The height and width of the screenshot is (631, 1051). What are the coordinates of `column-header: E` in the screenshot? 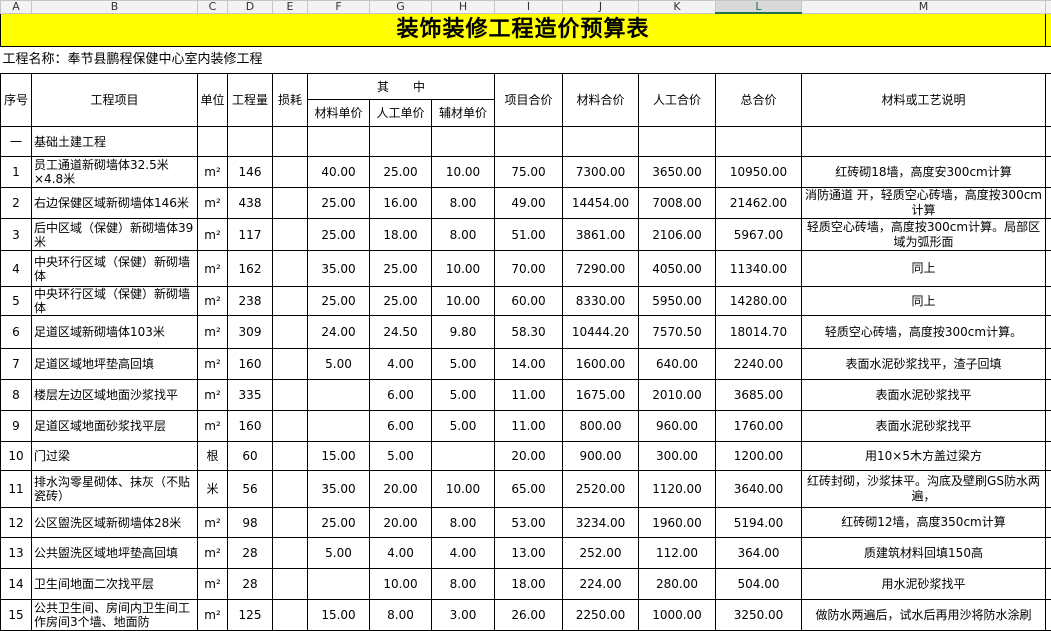 It's located at (290, 7).